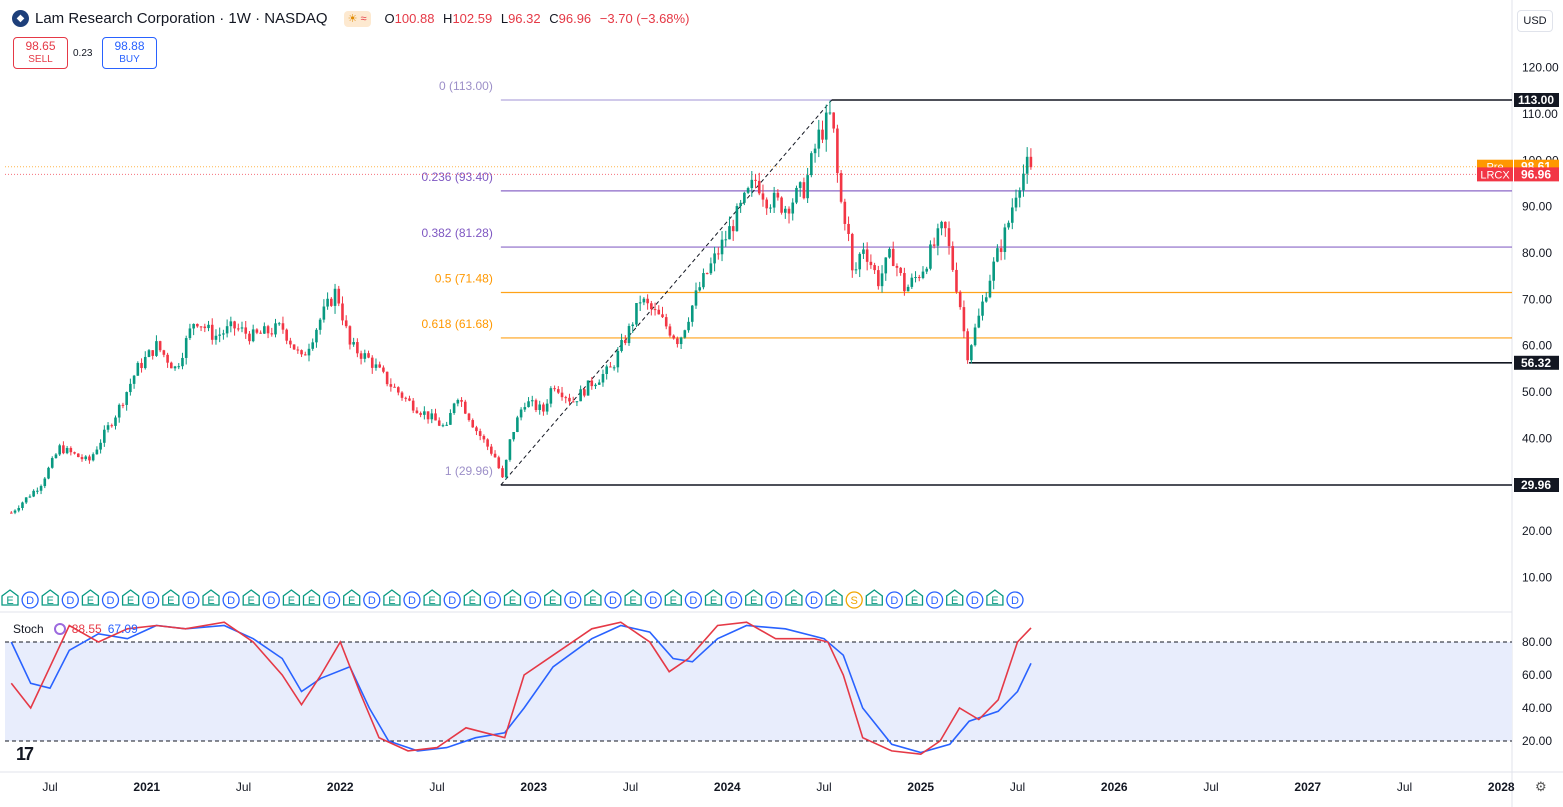  I want to click on sell-button: 98.65 SELL, so click(40, 53).